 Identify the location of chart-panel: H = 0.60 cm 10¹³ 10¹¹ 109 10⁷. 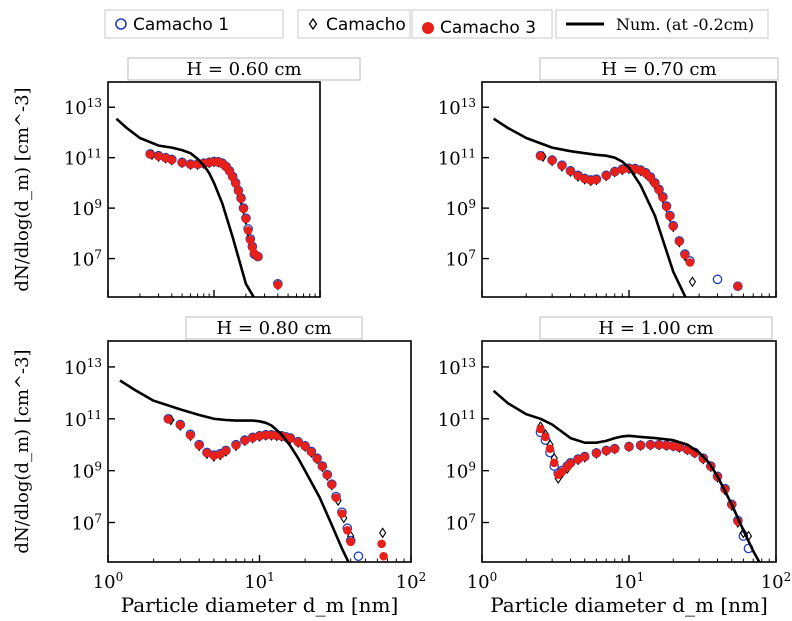
(212, 177).